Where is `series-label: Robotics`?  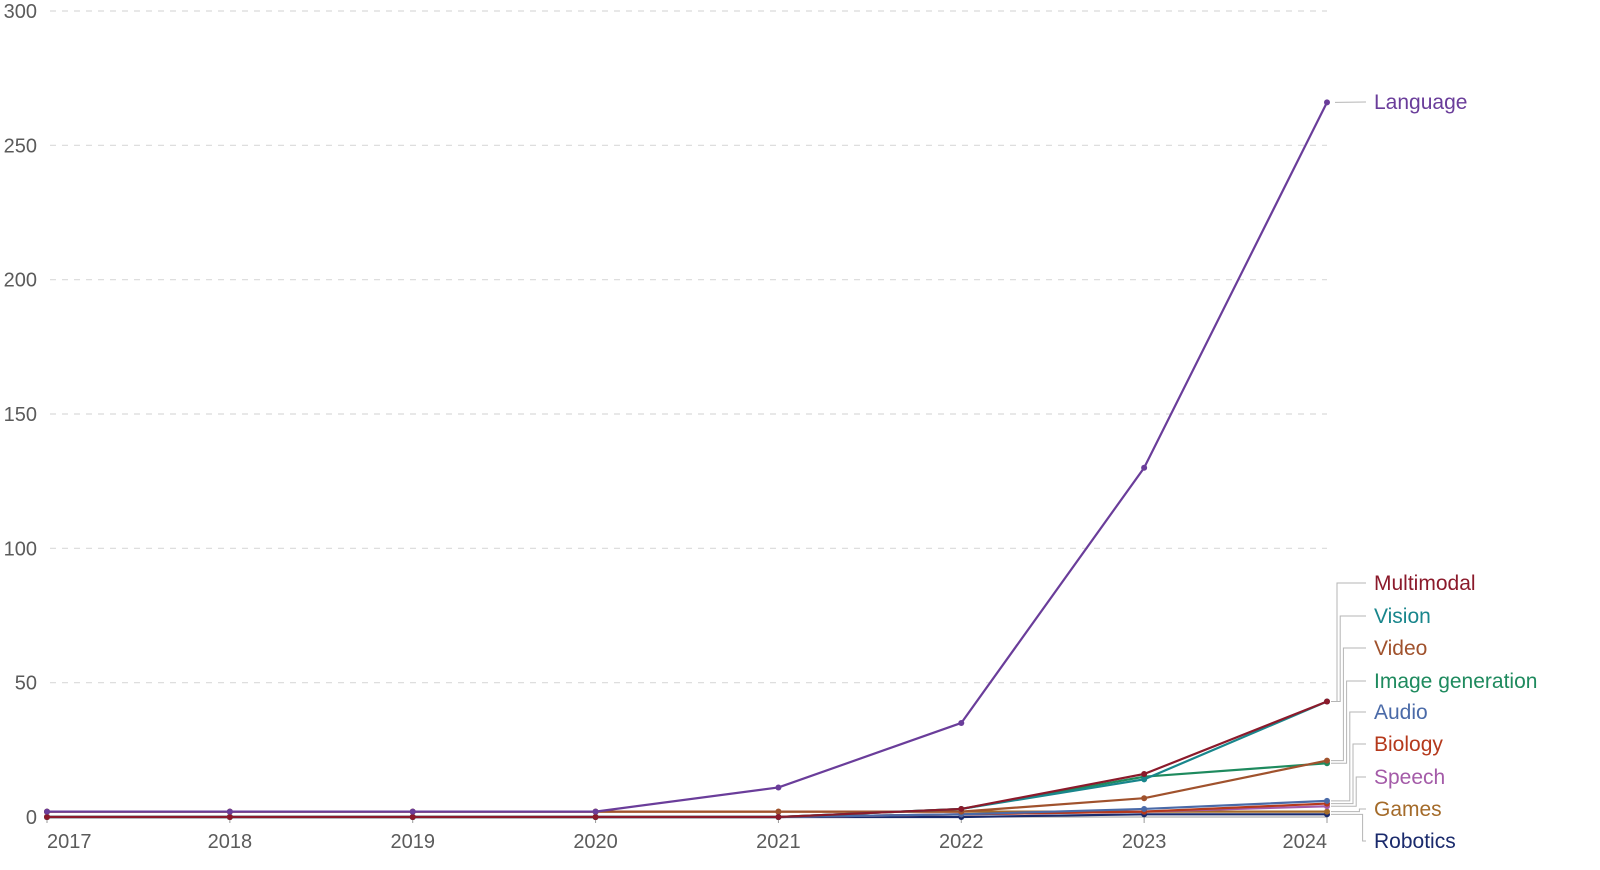 series-label: Robotics is located at coordinates (1415, 841).